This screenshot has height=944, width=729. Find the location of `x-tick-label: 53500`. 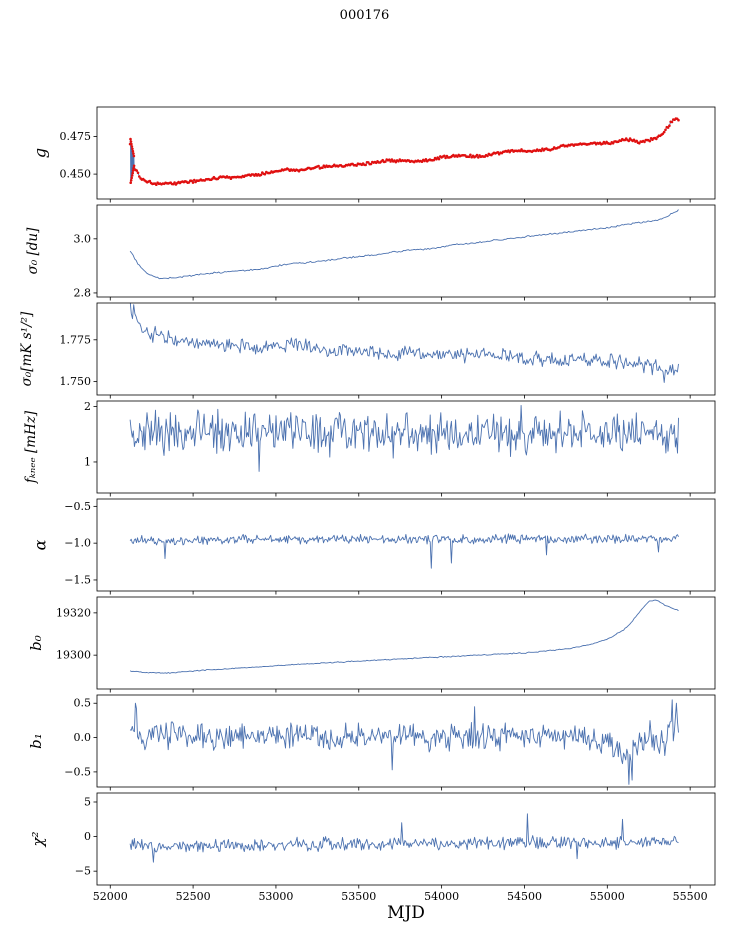

x-tick-label: 53500 is located at coordinates (358, 896).